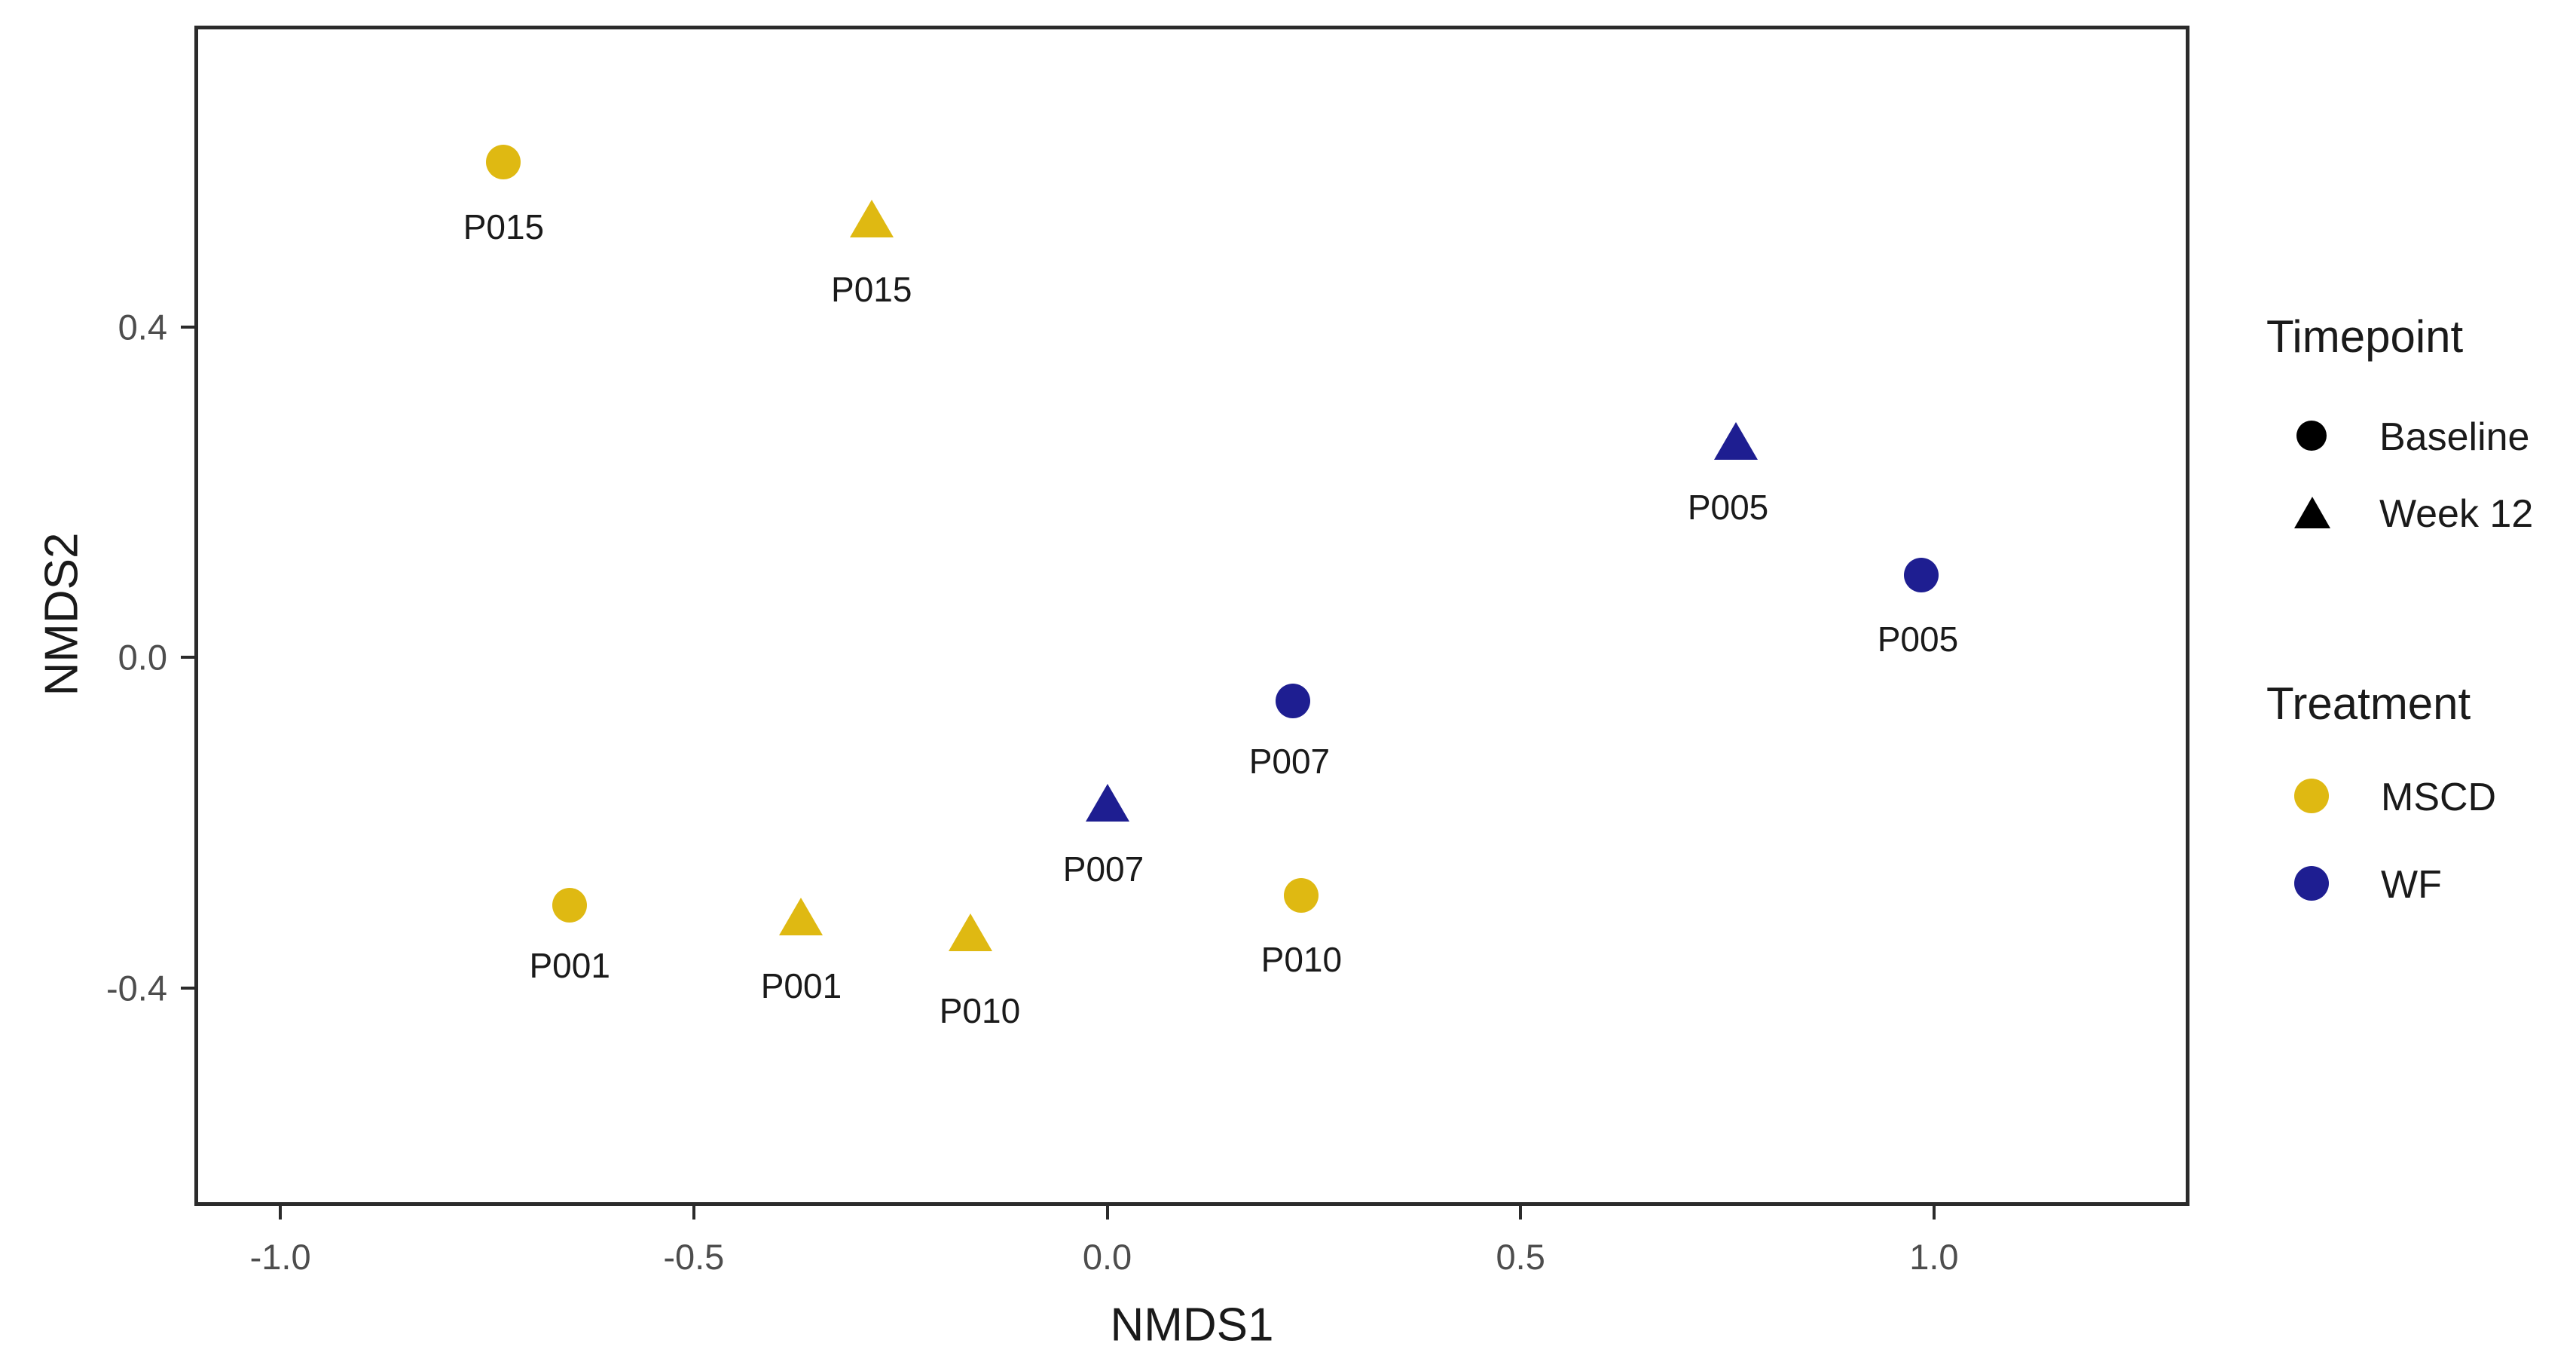 The height and width of the screenshot is (1371, 2576). Describe the element at coordinates (2411, 885) in the screenshot. I see `legend-item-wf: WF` at that location.